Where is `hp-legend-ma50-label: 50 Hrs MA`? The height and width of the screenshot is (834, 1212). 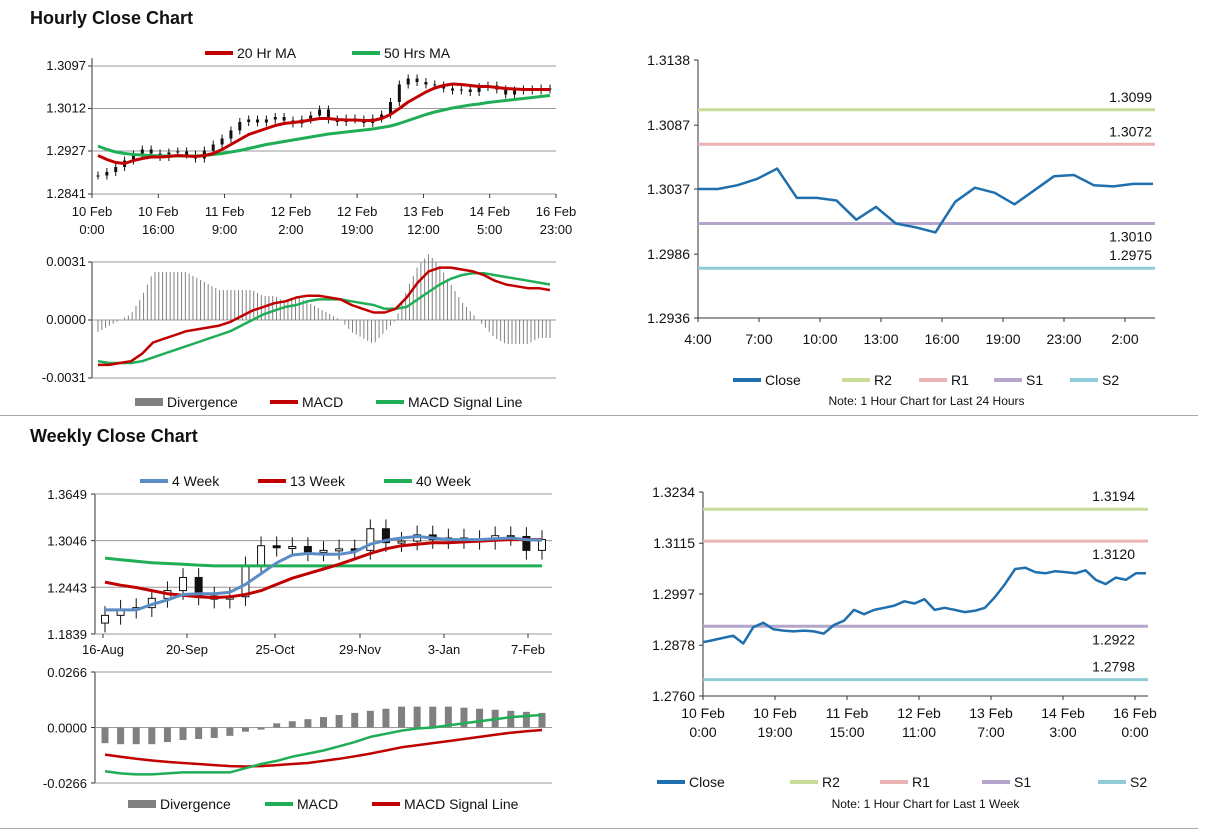 hp-legend-ma50-label: 50 Hrs MA is located at coordinates (417, 53).